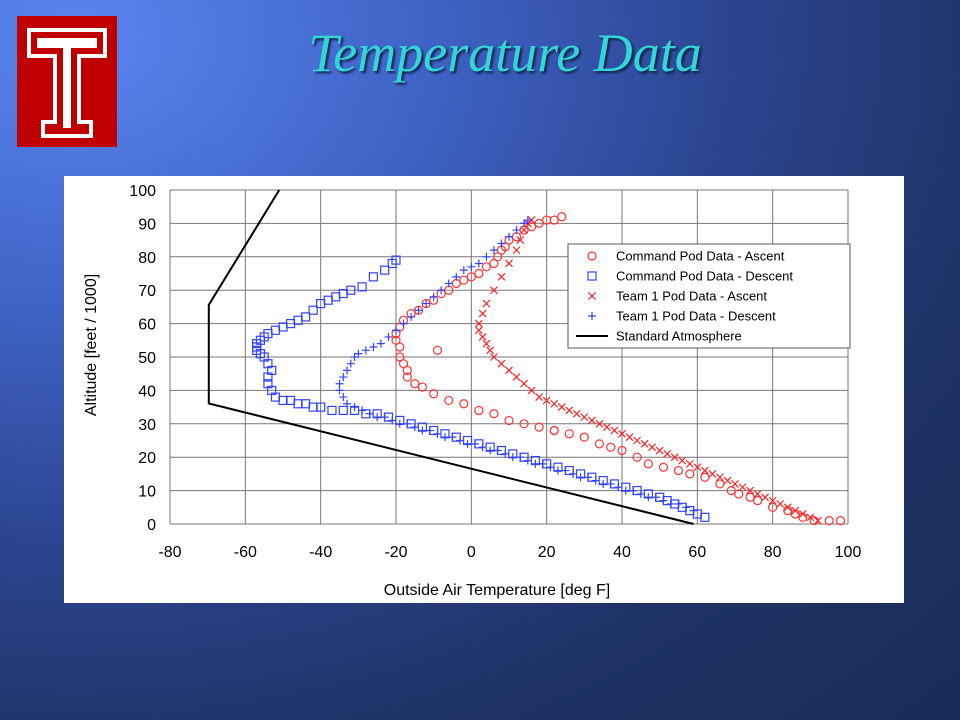  What do you see at coordinates (147, 425) in the screenshot?
I see `y-tick-label: 30` at bounding box center [147, 425].